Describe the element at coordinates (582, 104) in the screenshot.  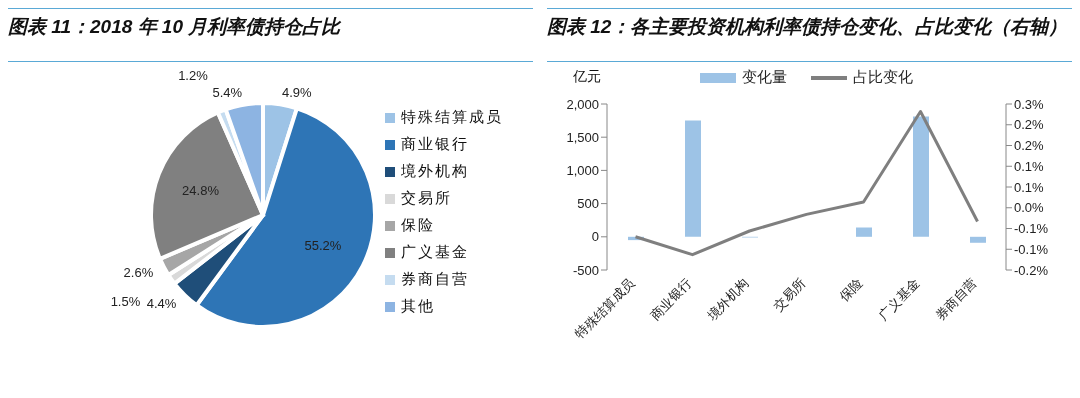
I see `y-tick-label: 2,000` at that location.